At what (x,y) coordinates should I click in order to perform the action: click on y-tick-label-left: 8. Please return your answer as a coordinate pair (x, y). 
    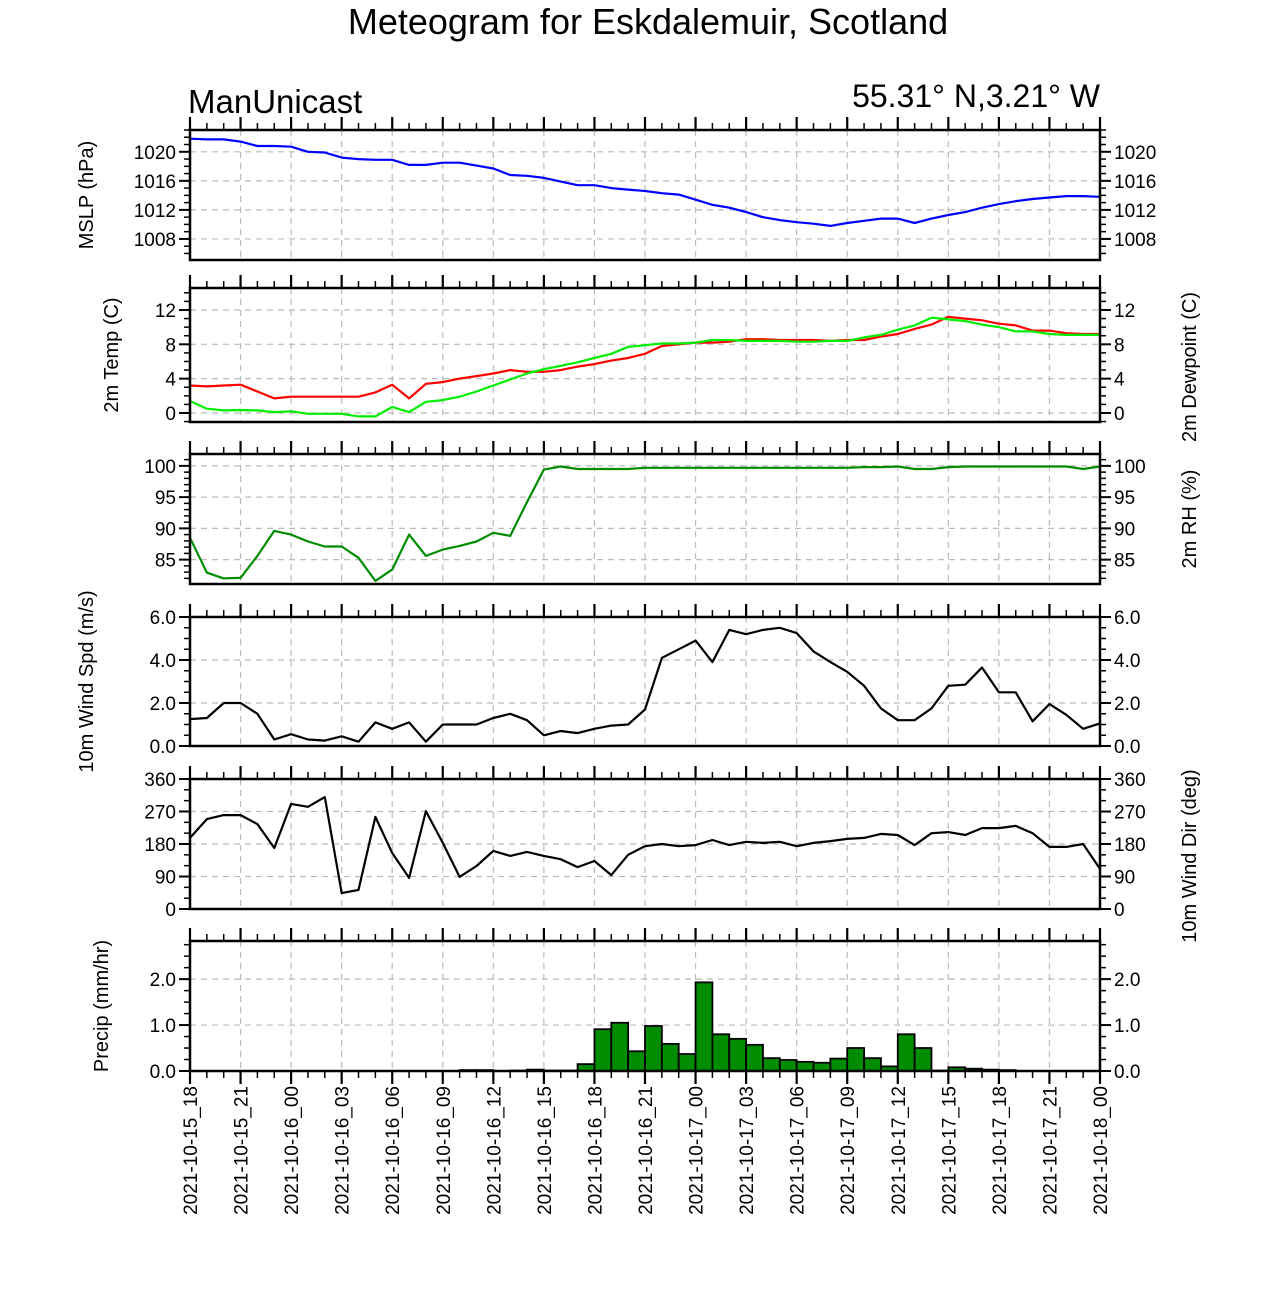
    Looking at the image, I should click on (170, 345).